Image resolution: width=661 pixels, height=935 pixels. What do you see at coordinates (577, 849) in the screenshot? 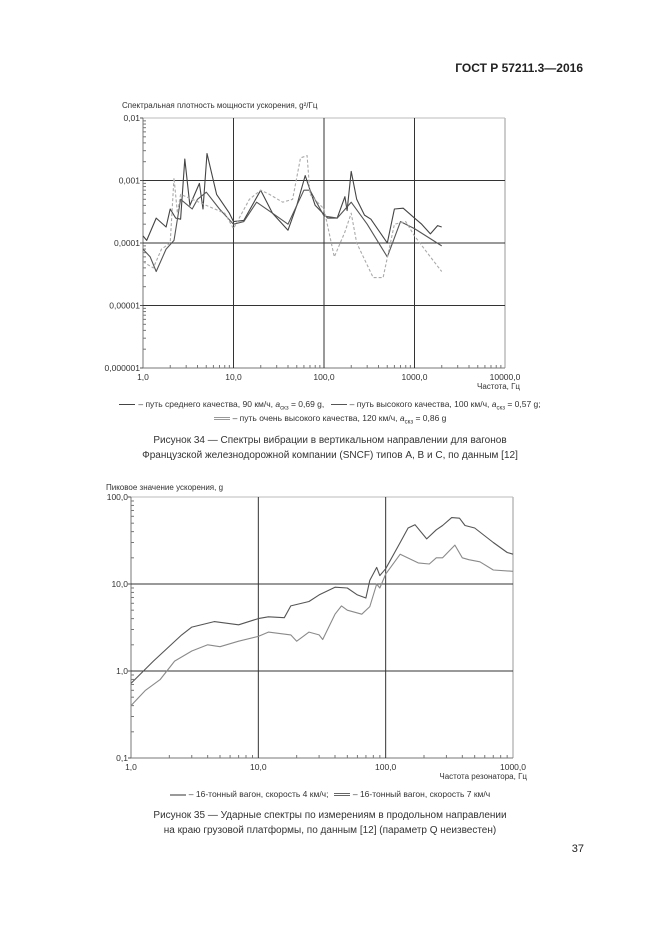
I see `page-number: 37` at bounding box center [577, 849].